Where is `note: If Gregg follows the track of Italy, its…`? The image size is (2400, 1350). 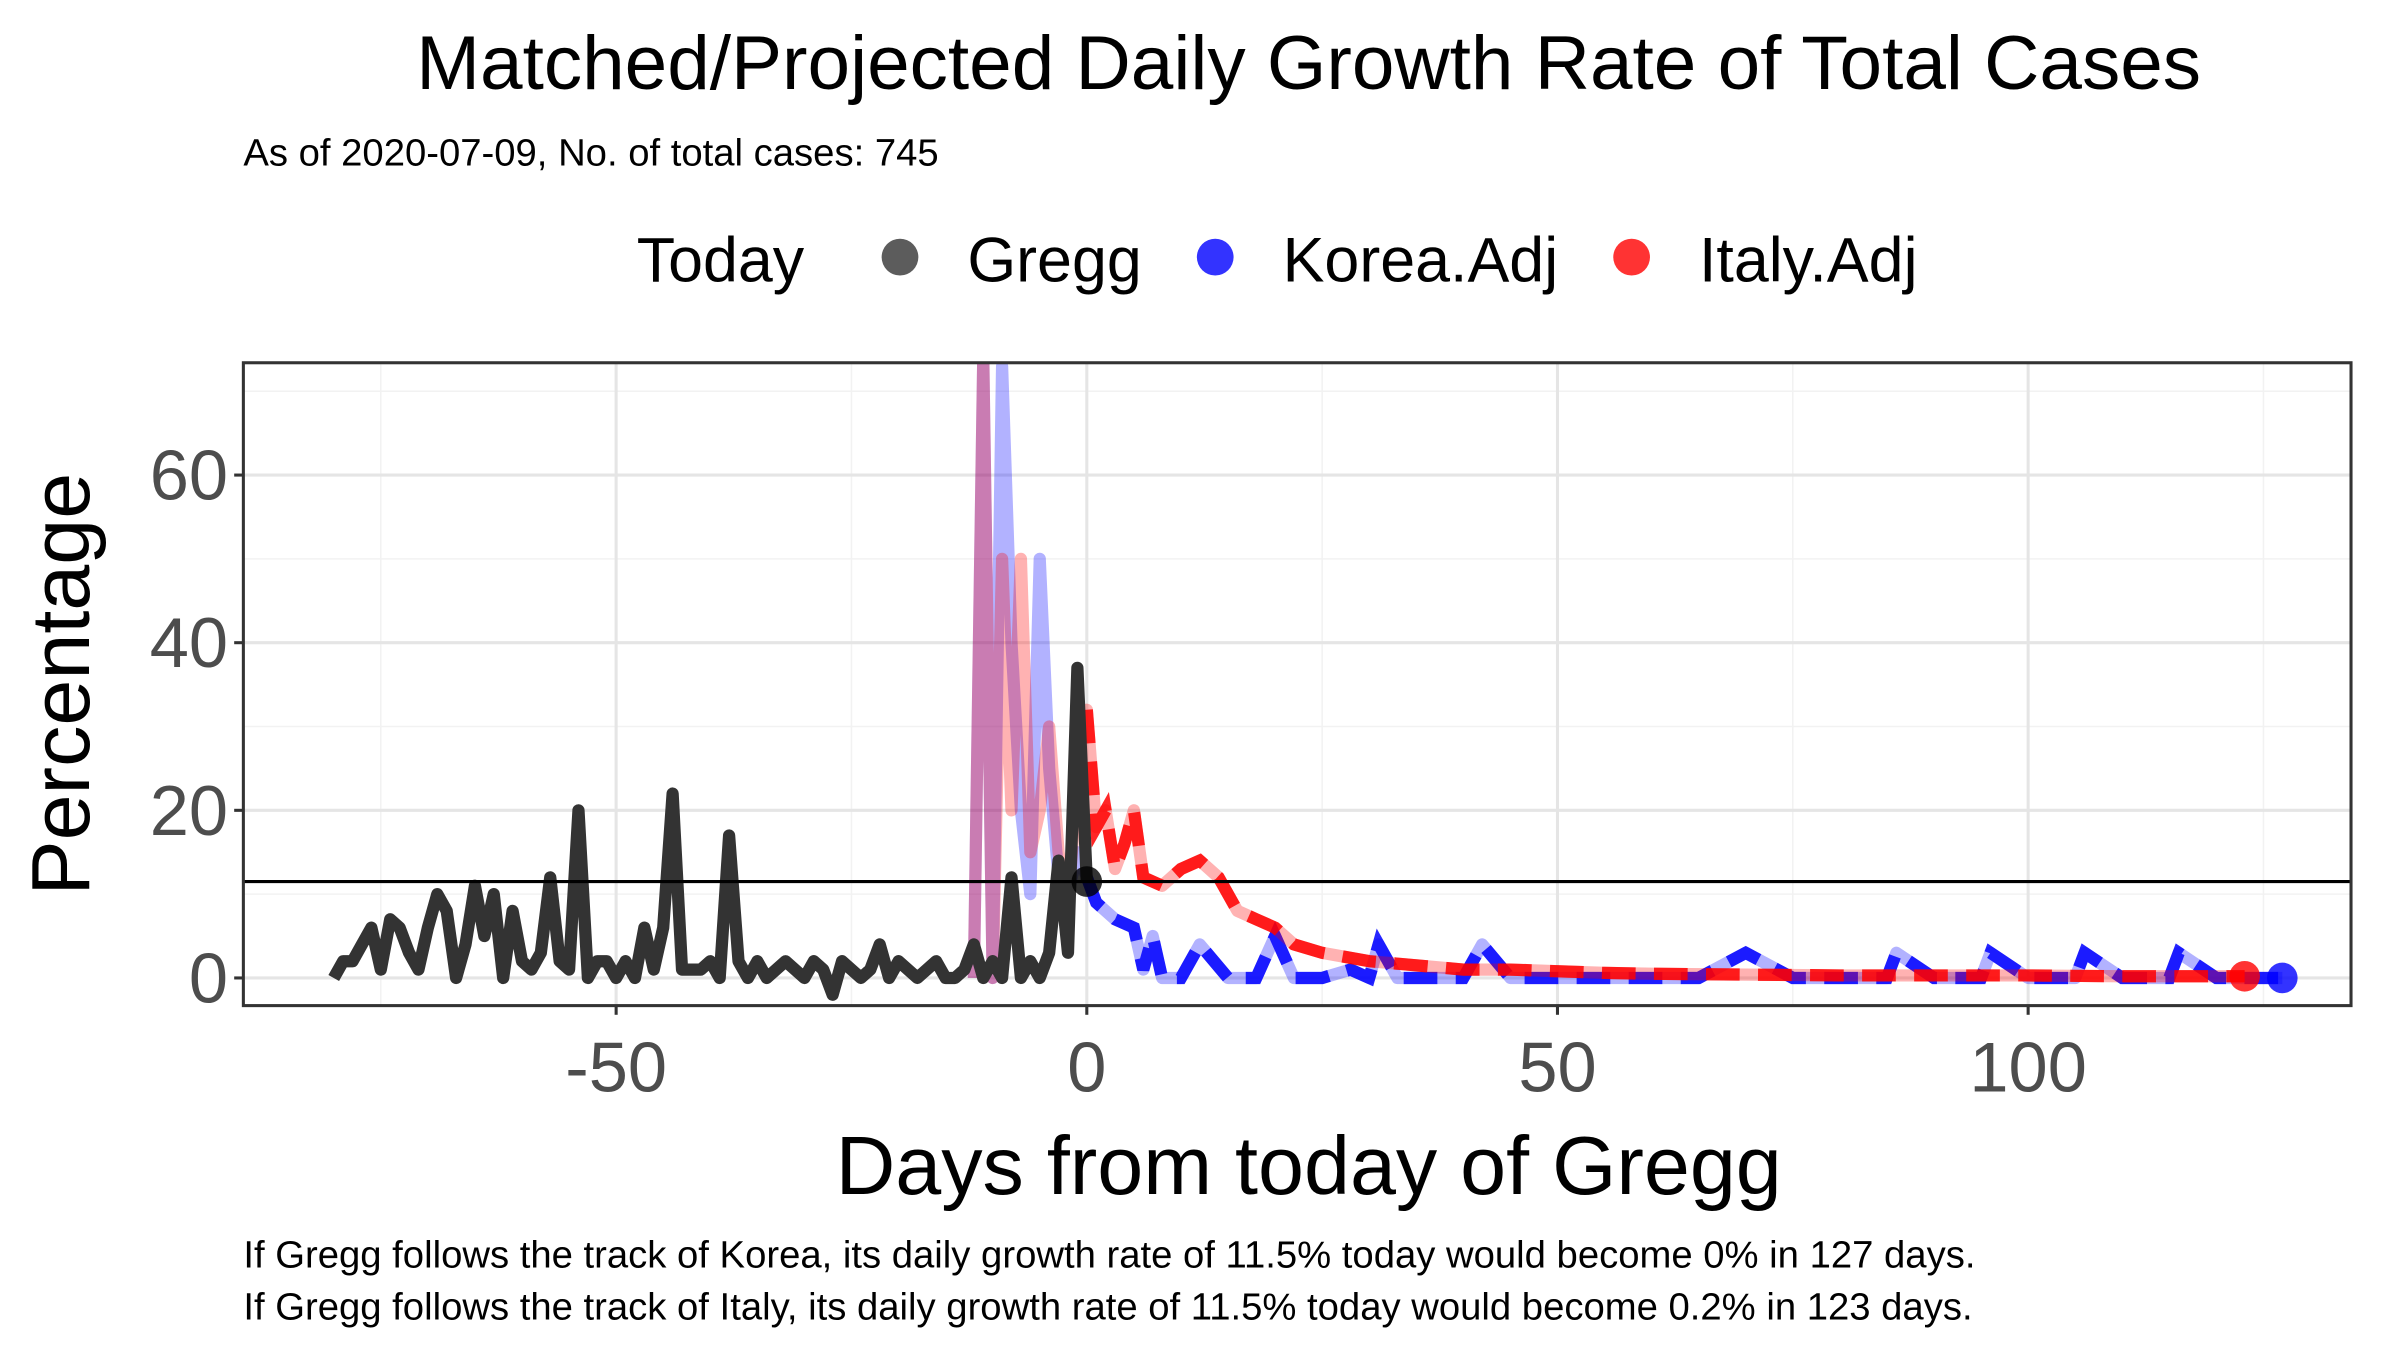
note: If Gregg follows the track of Italy, its… is located at coordinates (1107, 1306).